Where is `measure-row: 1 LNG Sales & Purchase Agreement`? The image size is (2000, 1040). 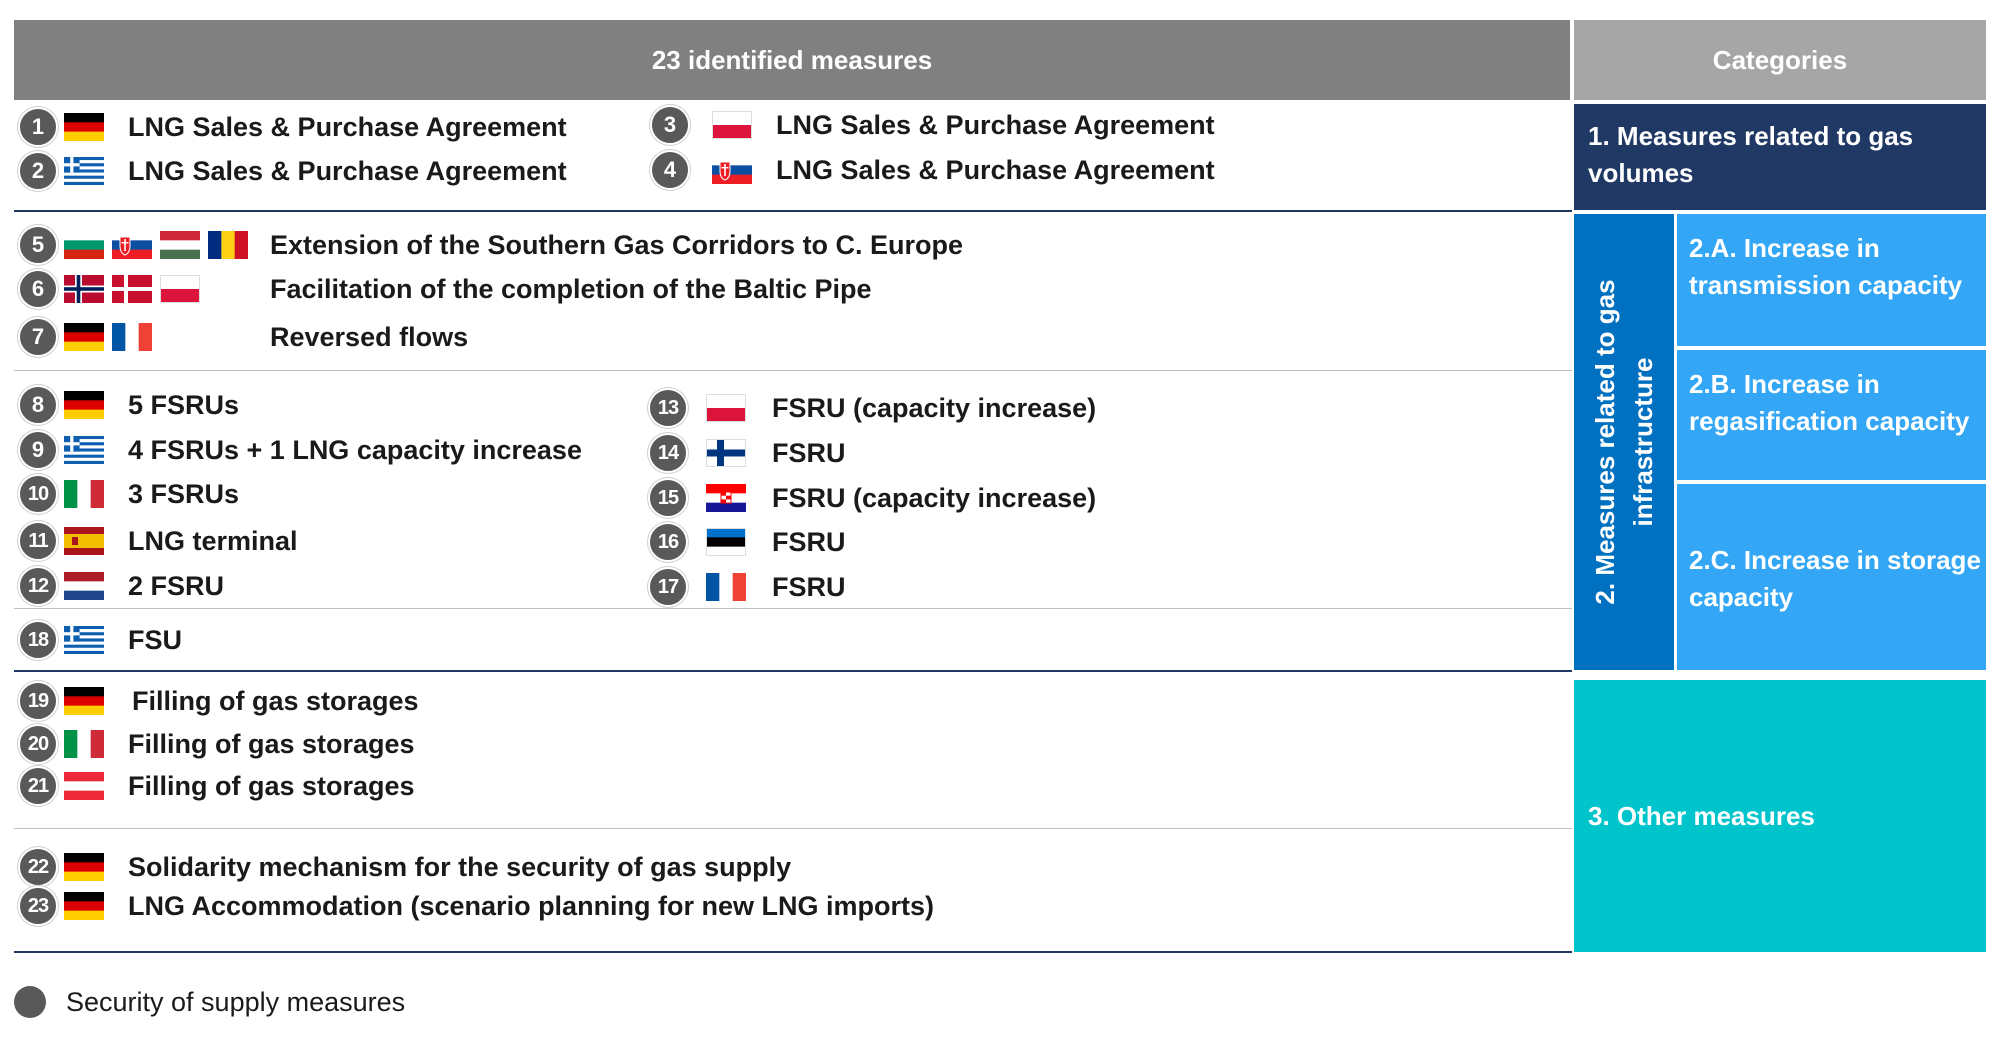 measure-row: 1 LNG Sales & Purchase Agreement is located at coordinates (292, 127).